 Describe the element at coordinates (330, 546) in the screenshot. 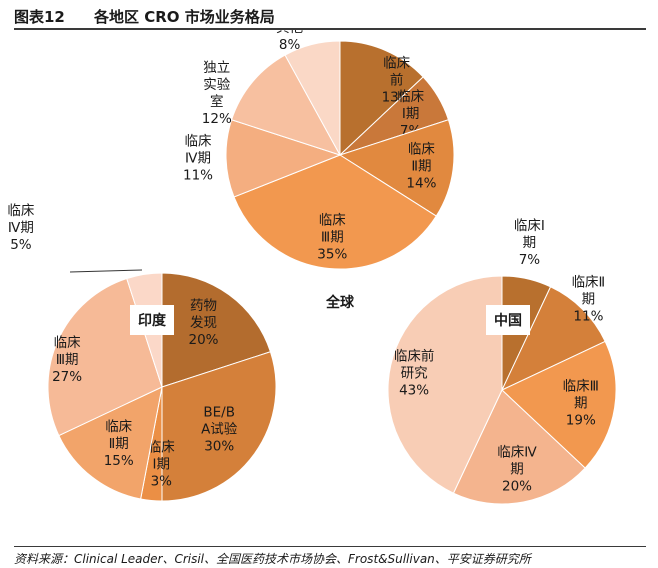

I see `footer-divider` at that location.